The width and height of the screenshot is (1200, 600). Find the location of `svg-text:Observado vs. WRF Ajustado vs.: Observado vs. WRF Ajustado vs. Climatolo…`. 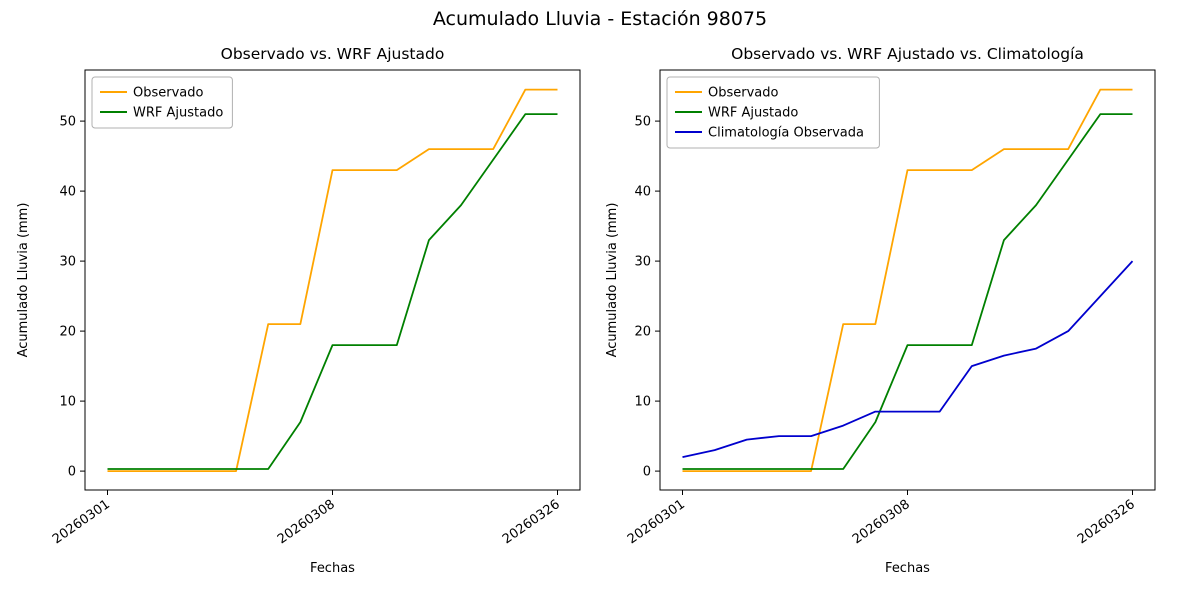

svg-text:Observado vs. WRF Ajustado vs.: Observado vs. WRF Ajustado vs. Climatolo… is located at coordinates (907, 54).